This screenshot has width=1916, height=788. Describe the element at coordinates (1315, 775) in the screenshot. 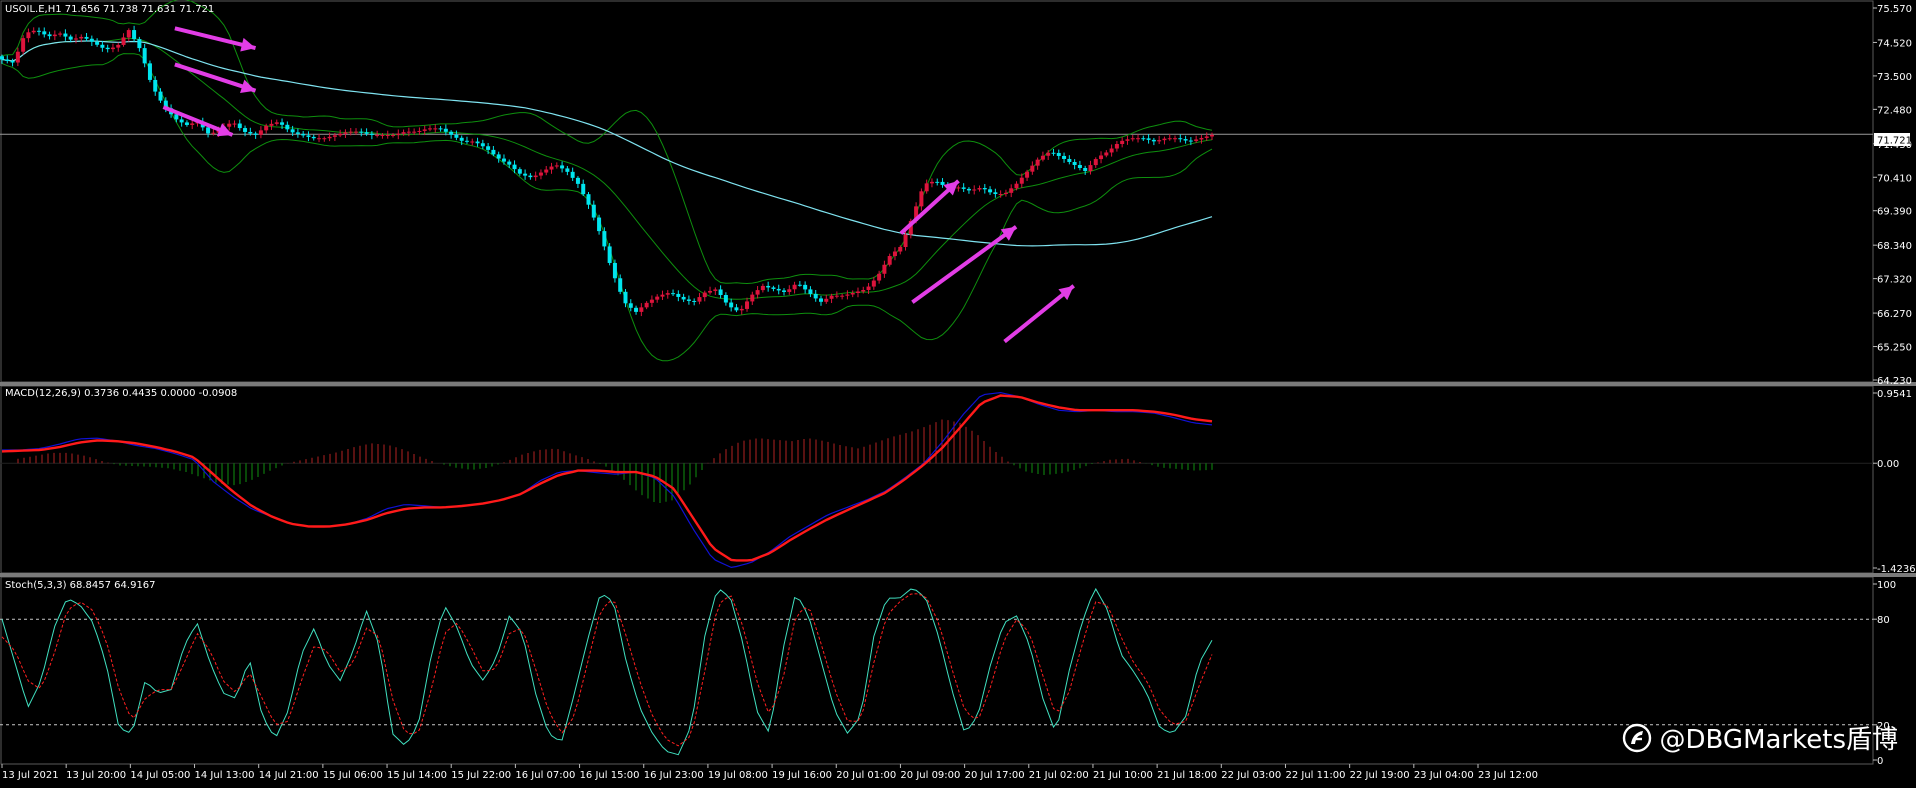

I see `time-tick-label: 22 Jul 11:00` at that location.